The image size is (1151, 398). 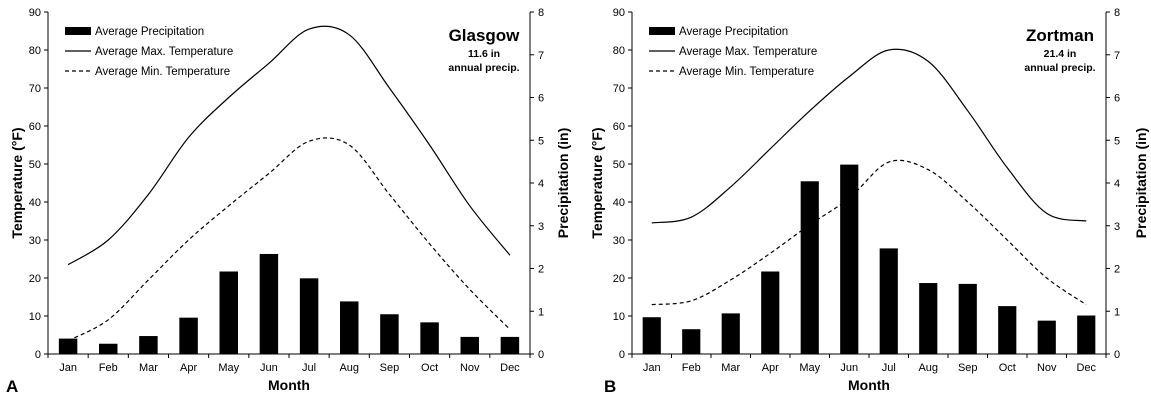 I want to click on y-right-axis-title: Precipitation (in), so click(x=1141, y=183).